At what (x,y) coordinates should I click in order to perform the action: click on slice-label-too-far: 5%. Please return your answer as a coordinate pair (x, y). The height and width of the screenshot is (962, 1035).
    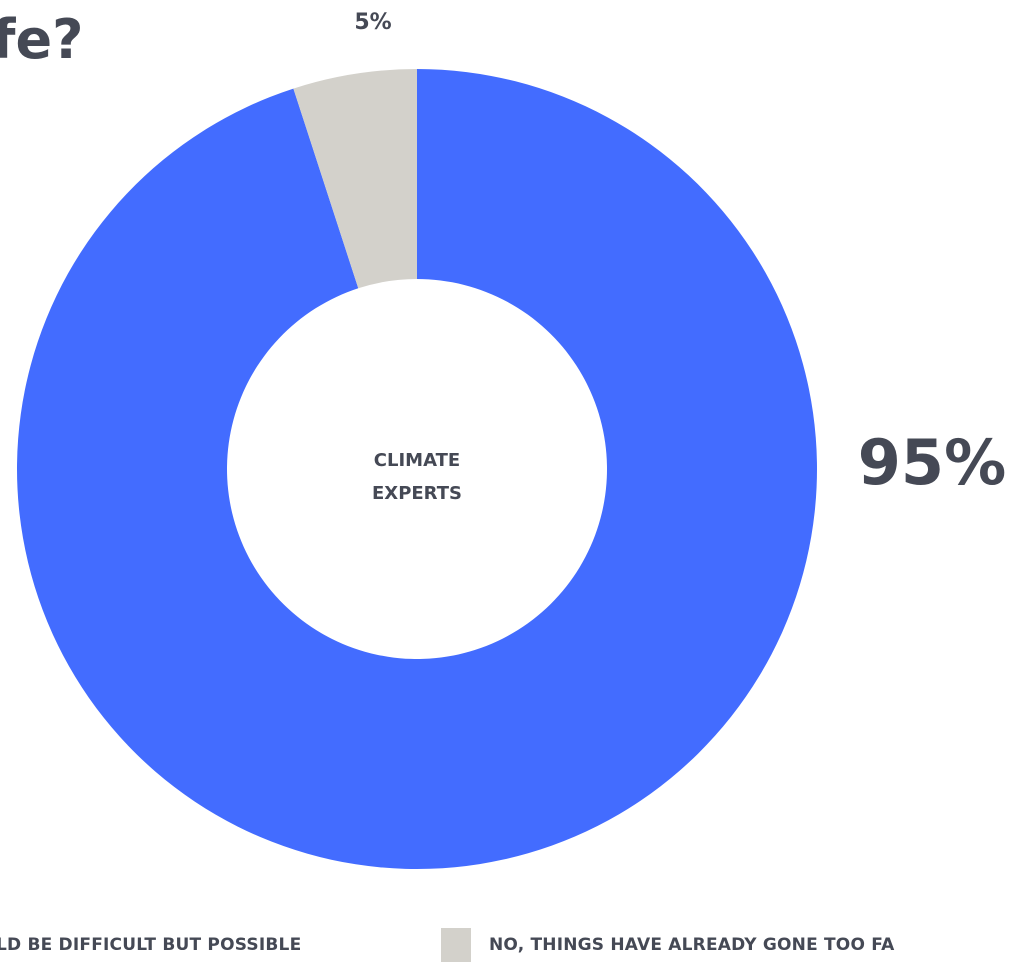
    Looking at the image, I should click on (372, 22).